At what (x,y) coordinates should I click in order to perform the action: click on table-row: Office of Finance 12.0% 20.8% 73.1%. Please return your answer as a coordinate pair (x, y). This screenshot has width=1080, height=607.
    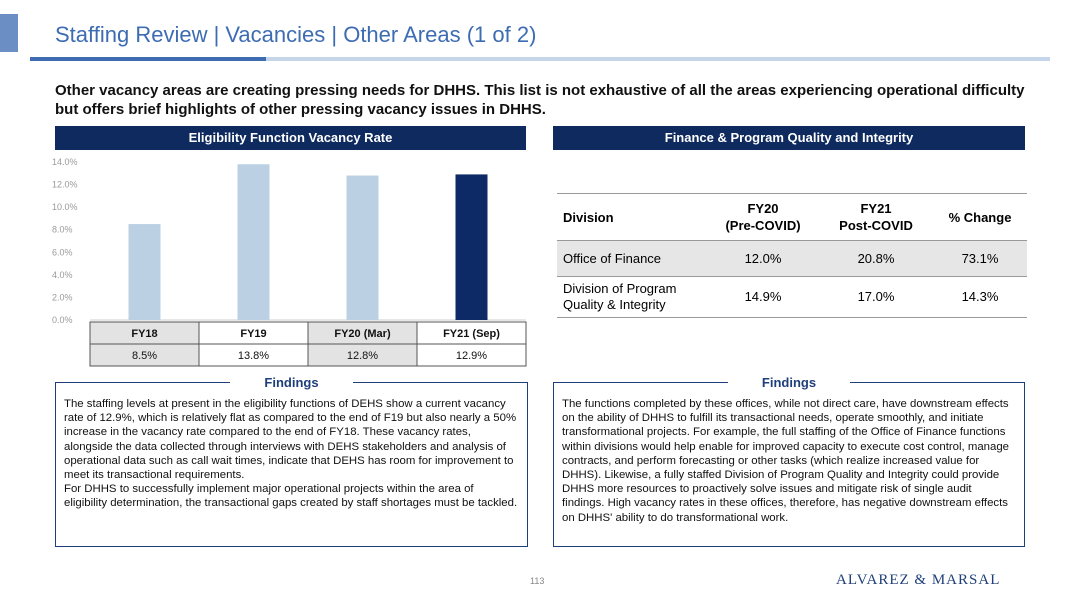
    Looking at the image, I should click on (792, 258).